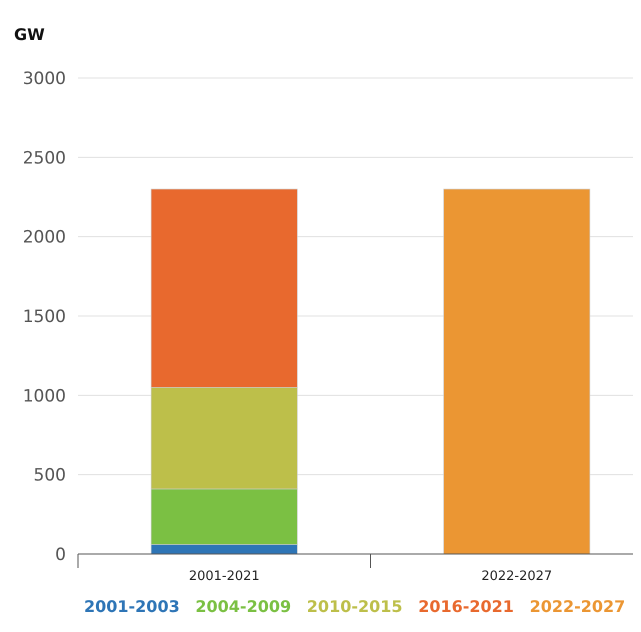 This screenshot has height=632, width=641. I want to click on y-tick-label: 500, so click(50, 476).